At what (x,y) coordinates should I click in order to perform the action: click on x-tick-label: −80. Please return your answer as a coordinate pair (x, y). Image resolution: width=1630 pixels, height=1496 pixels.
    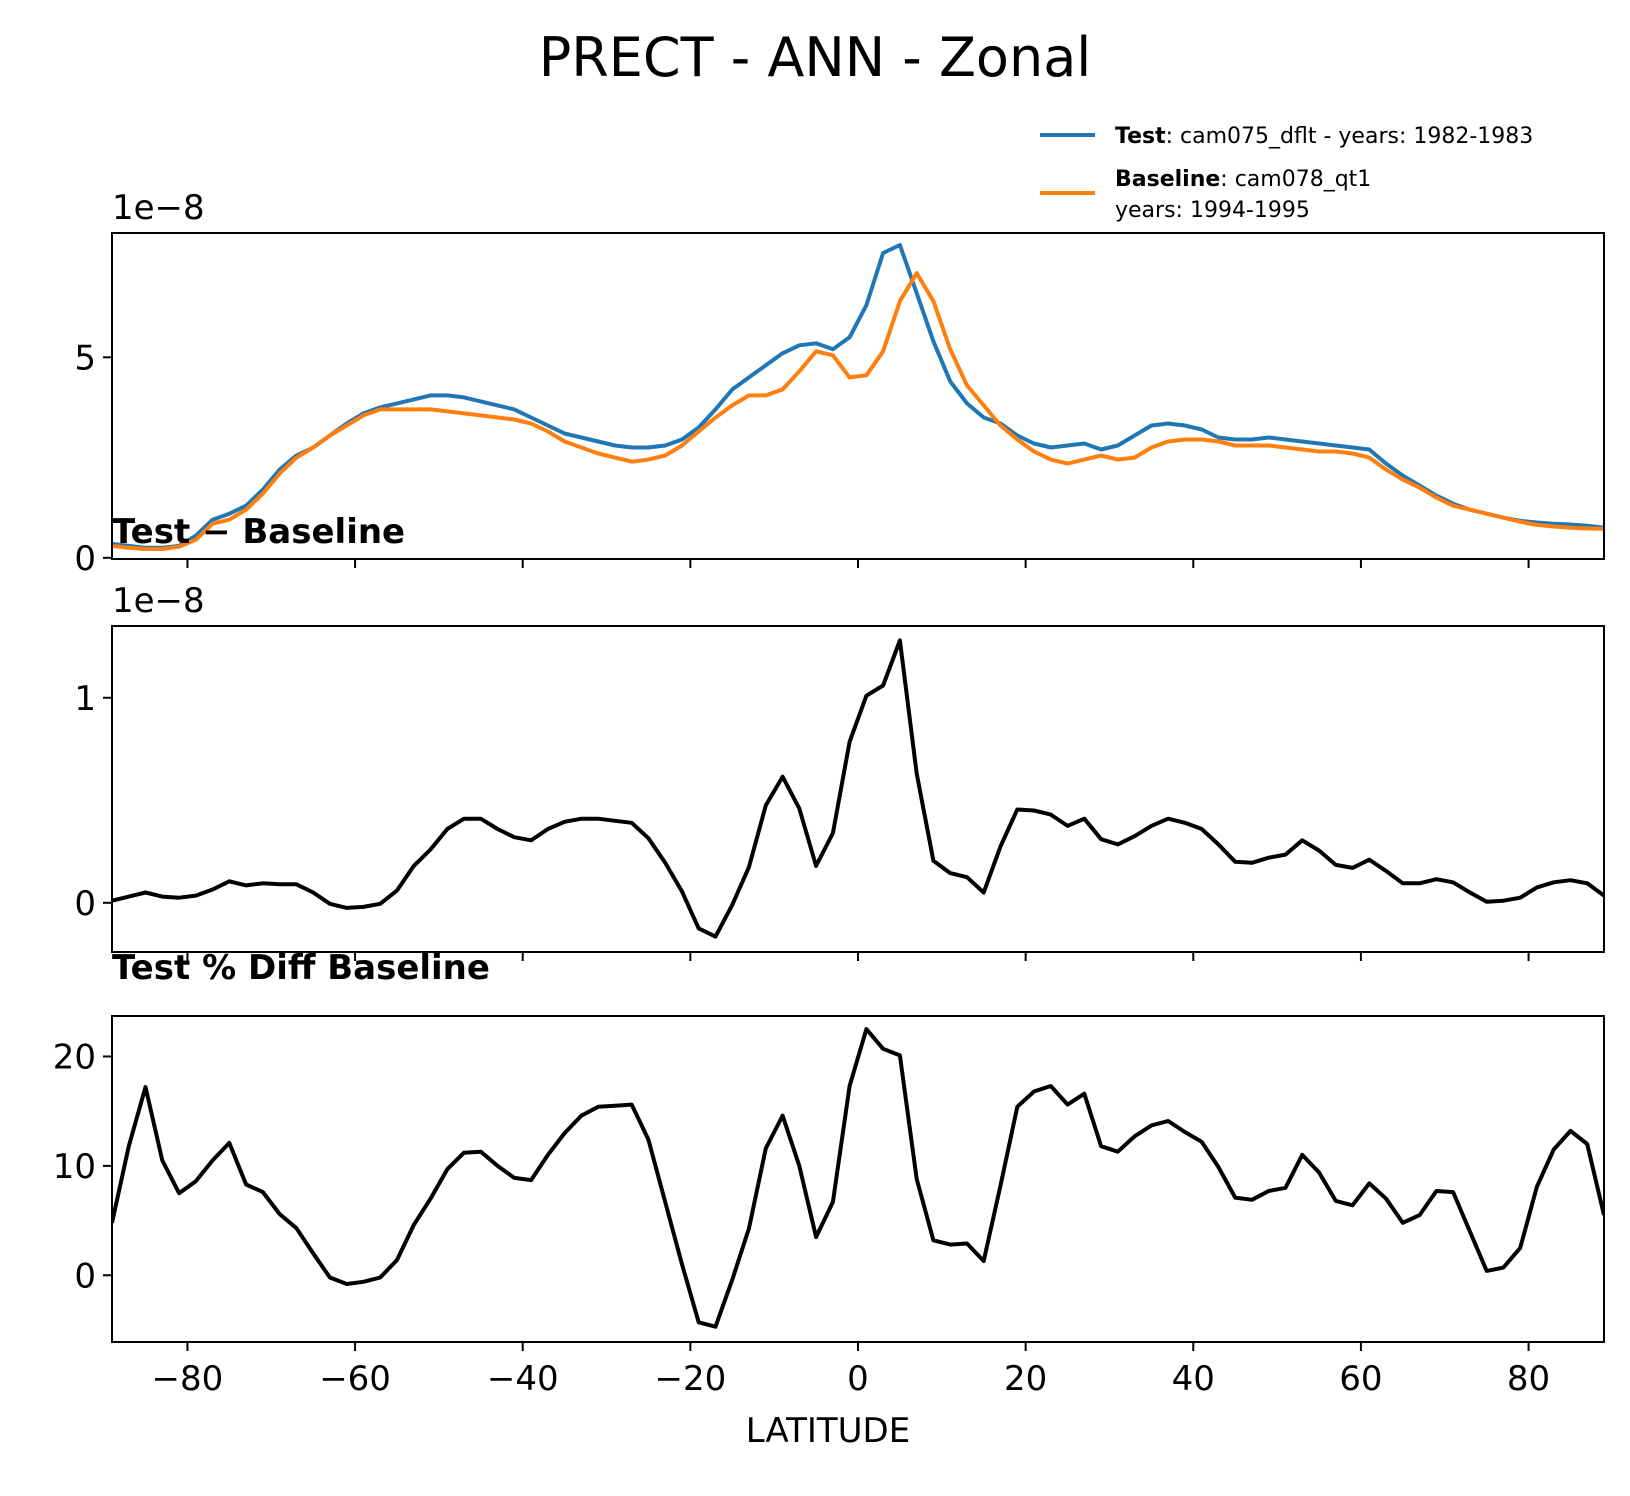
    Looking at the image, I should click on (188, 1379).